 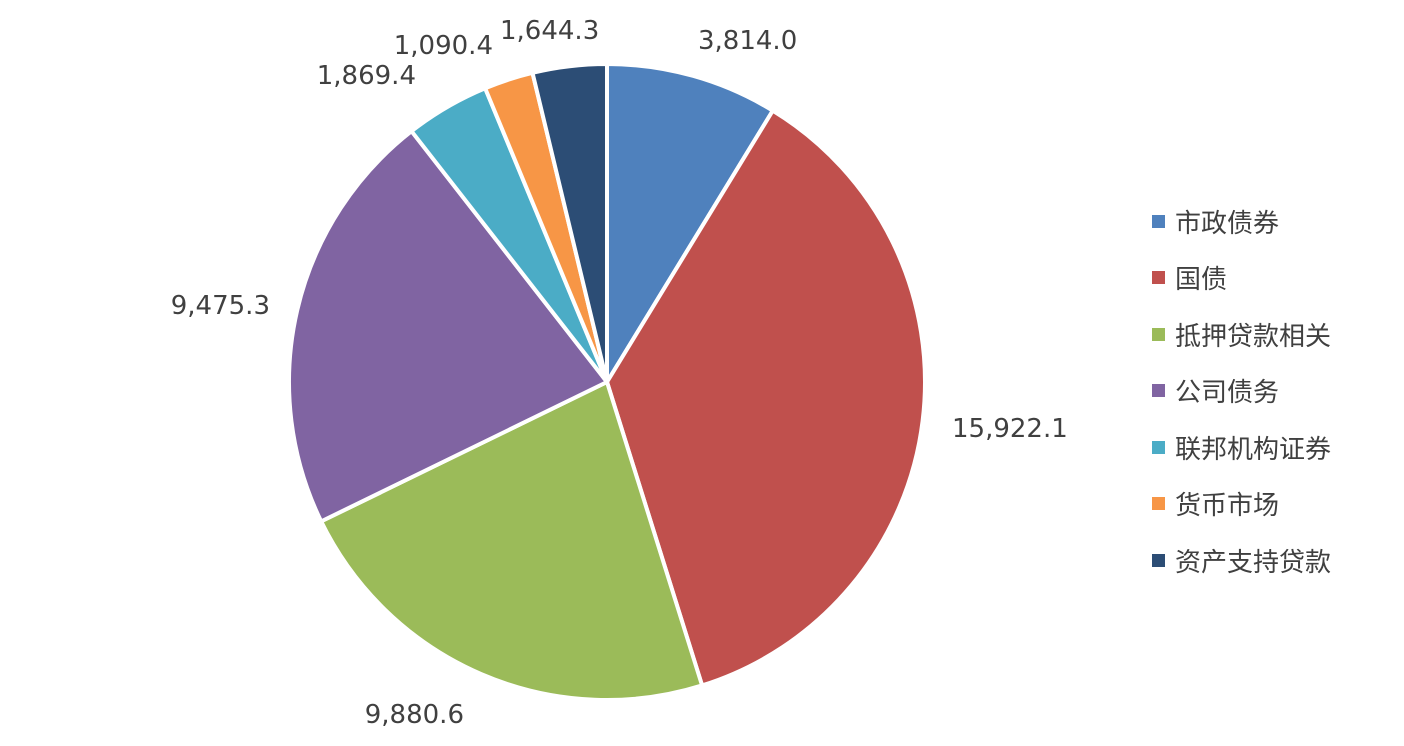 I want to click on data-label-2: 15,922.1, so click(x=1010, y=429).